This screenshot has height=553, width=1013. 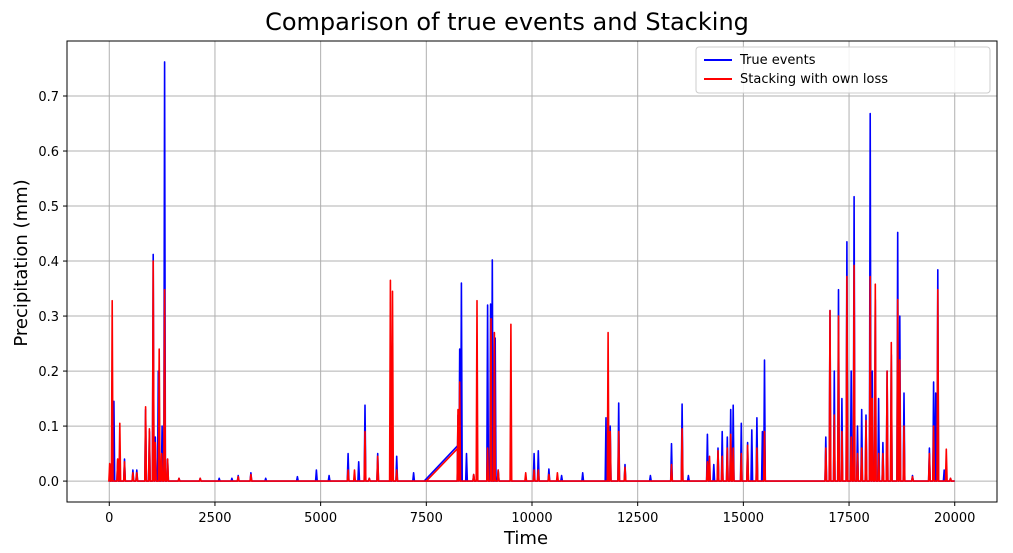 What do you see at coordinates (52, 290) in the screenshot?
I see `y-axis-ticks: 0.0 0.1 0.2 0.3 0.4 0.5 0.6 0.7` at bounding box center [52, 290].